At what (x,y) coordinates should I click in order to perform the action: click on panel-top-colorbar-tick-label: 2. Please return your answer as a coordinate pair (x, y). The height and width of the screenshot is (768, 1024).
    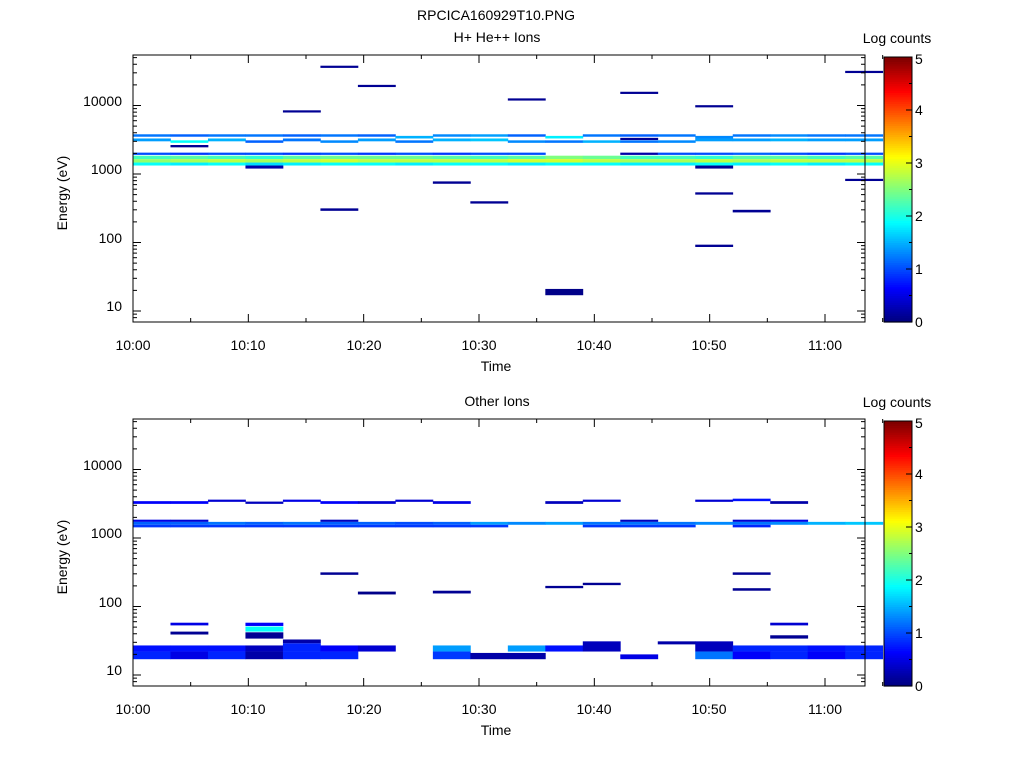
    Looking at the image, I should click on (919, 216).